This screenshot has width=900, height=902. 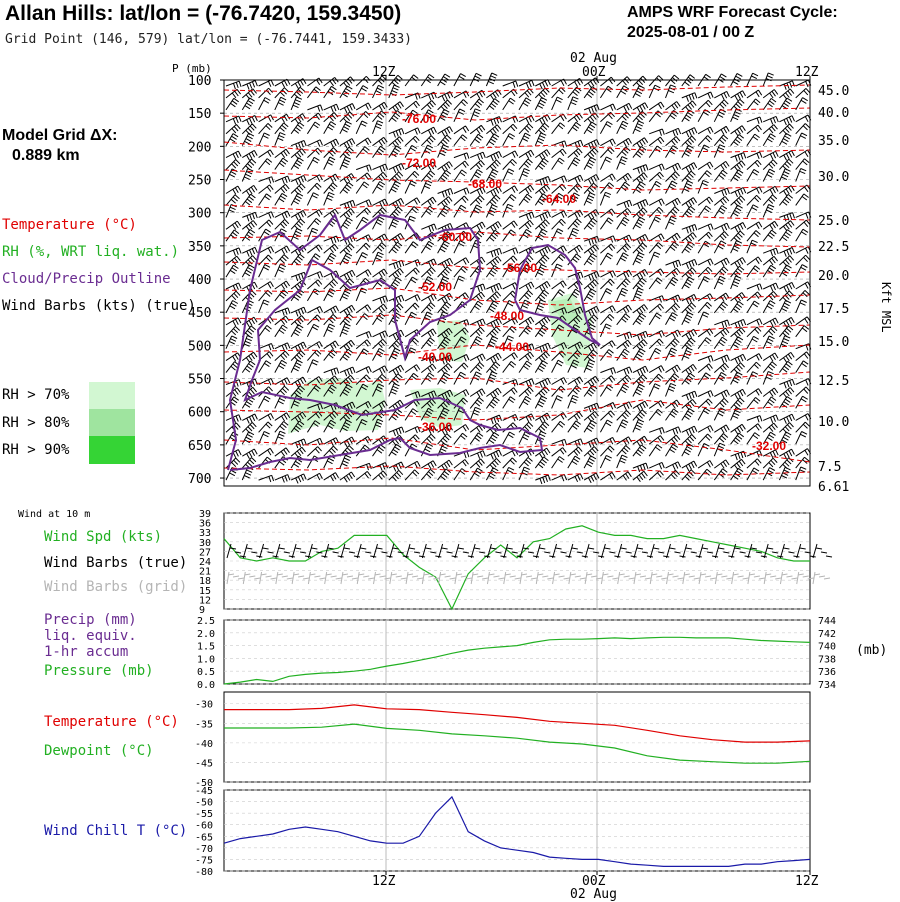 What do you see at coordinates (691, 32) in the screenshot?
I see `forecast-cycle-line2: 2025-08-01 / 00 Z` at bounding box center [691, 32].